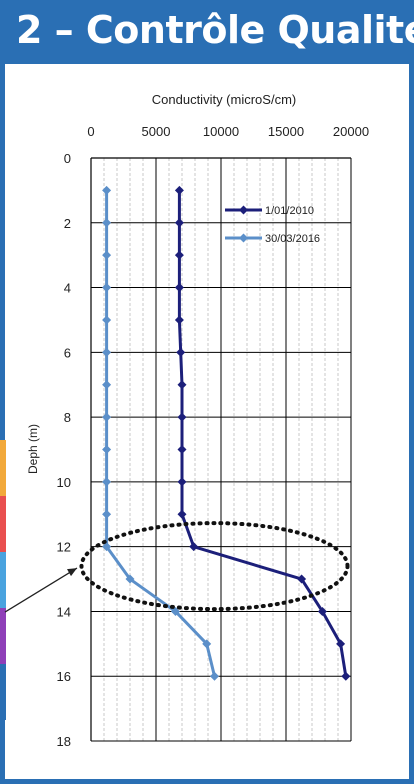 The height and width of the screenshot is (784, 414). Describe the element at coordinates (33, 449) in the screenshot. I see `y-axis-label: Deph (m)` at that location.